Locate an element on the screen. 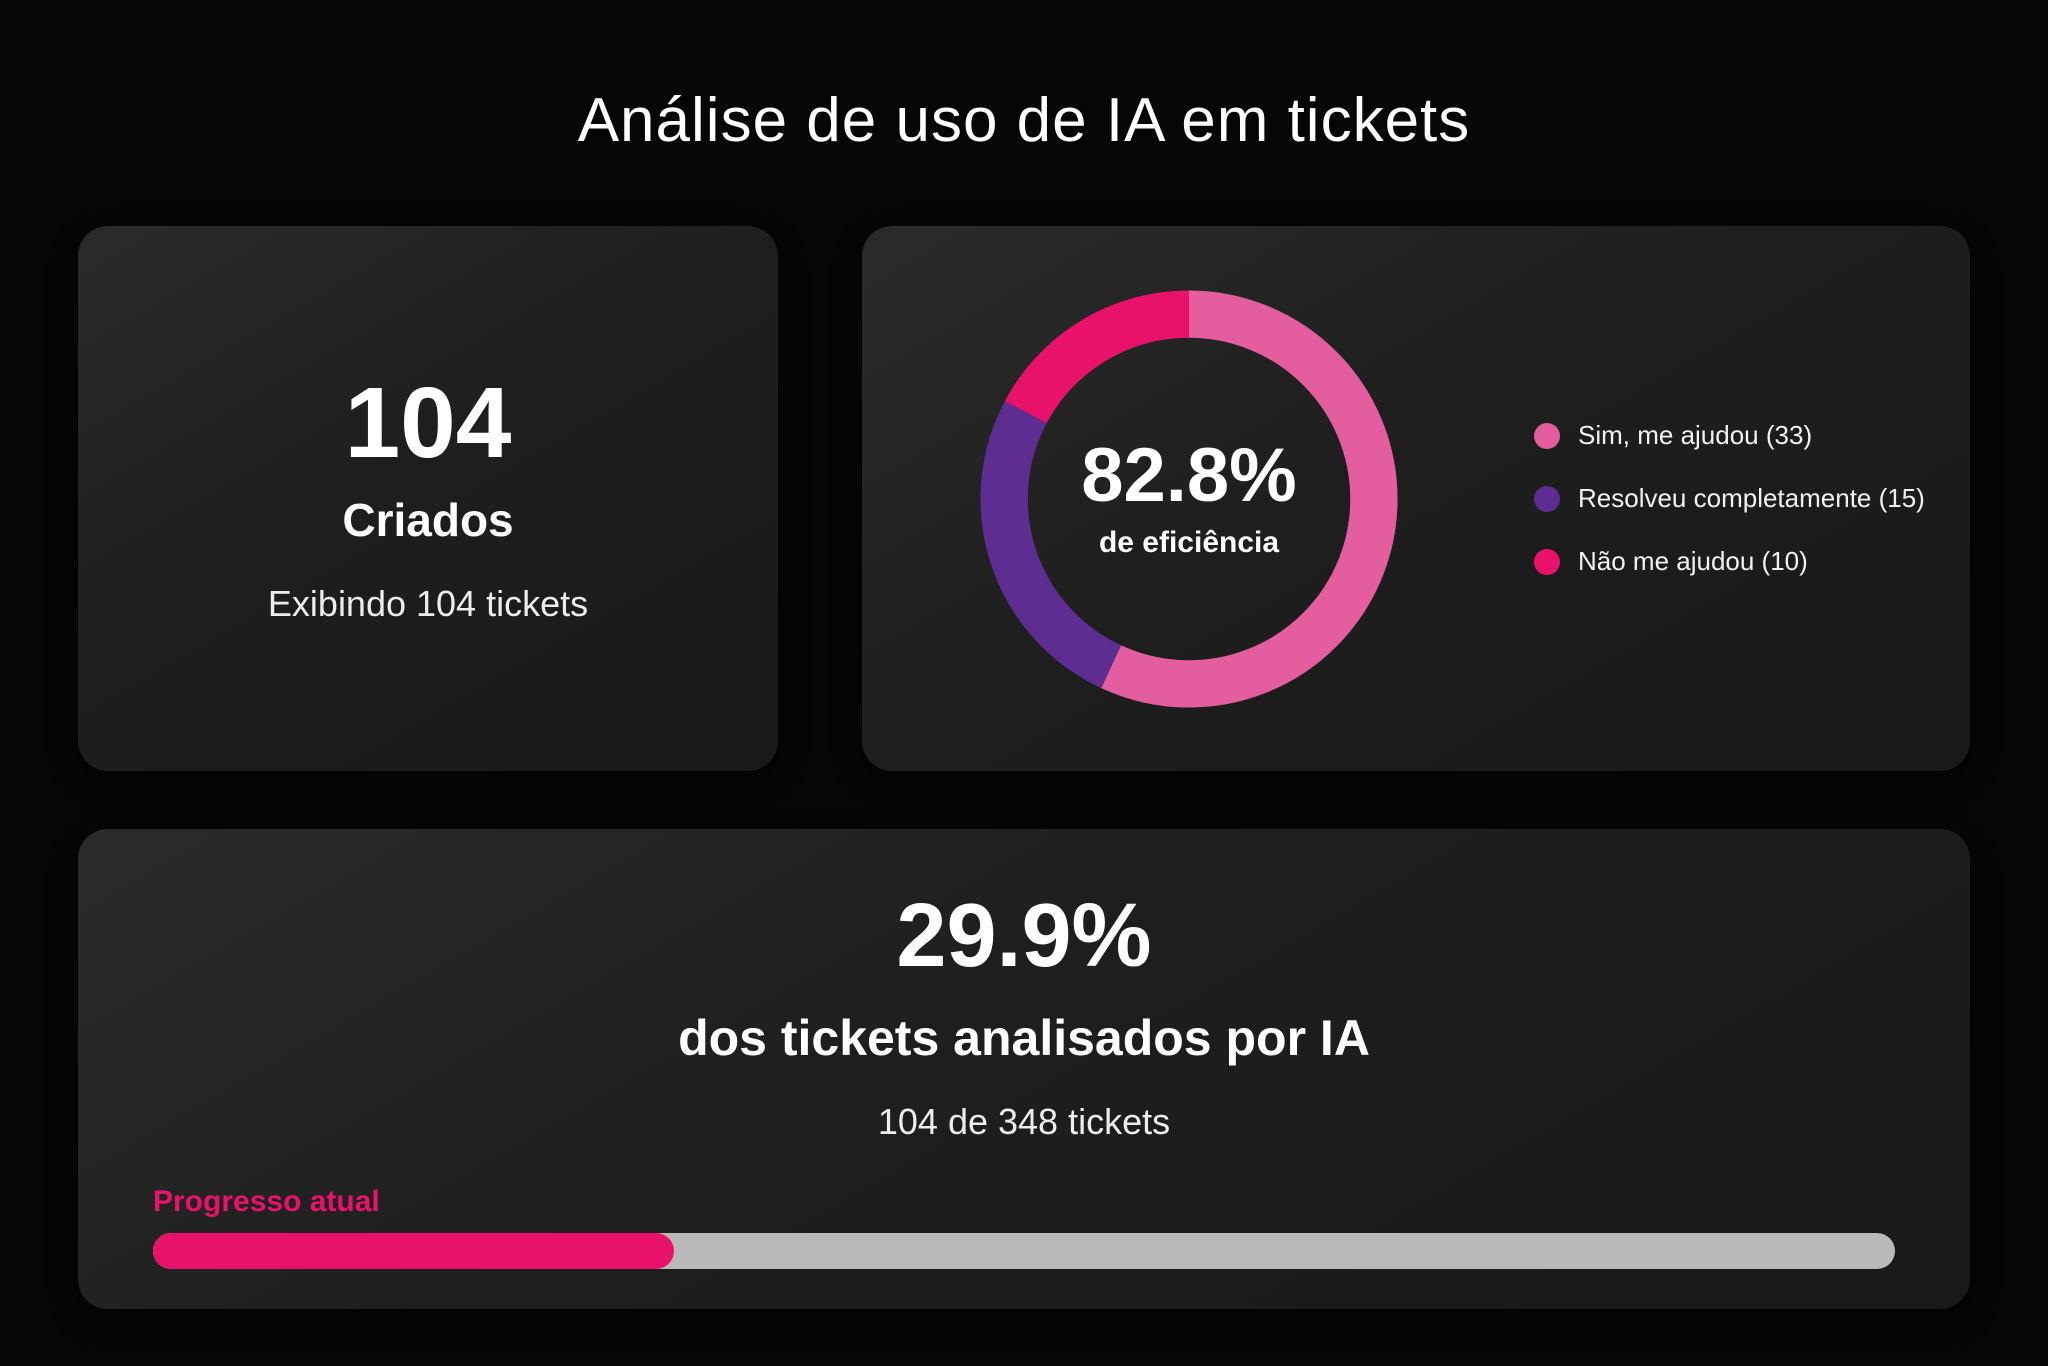  progress-bar-fill is located at coordinates (413, 1251).